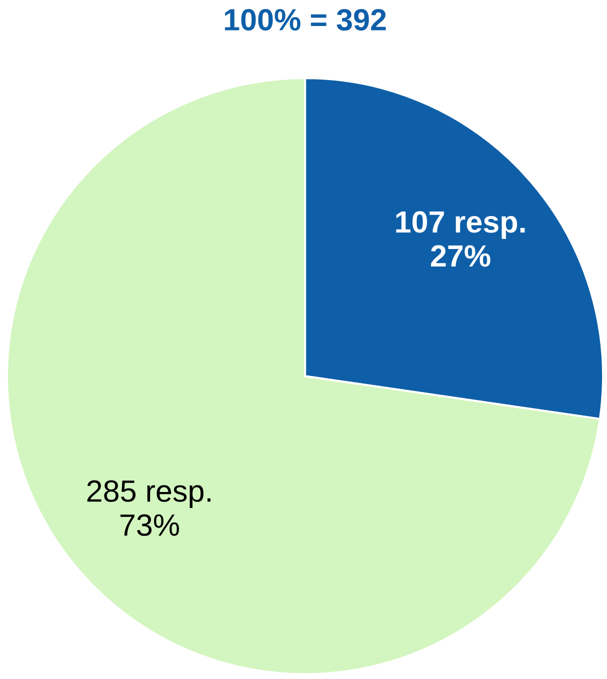 The height and width of the screenshot is (679, 607). Describe the element at coordinates (148, 508) in the screenshot. I see `data-label: 285 resp. 73%` at that location.